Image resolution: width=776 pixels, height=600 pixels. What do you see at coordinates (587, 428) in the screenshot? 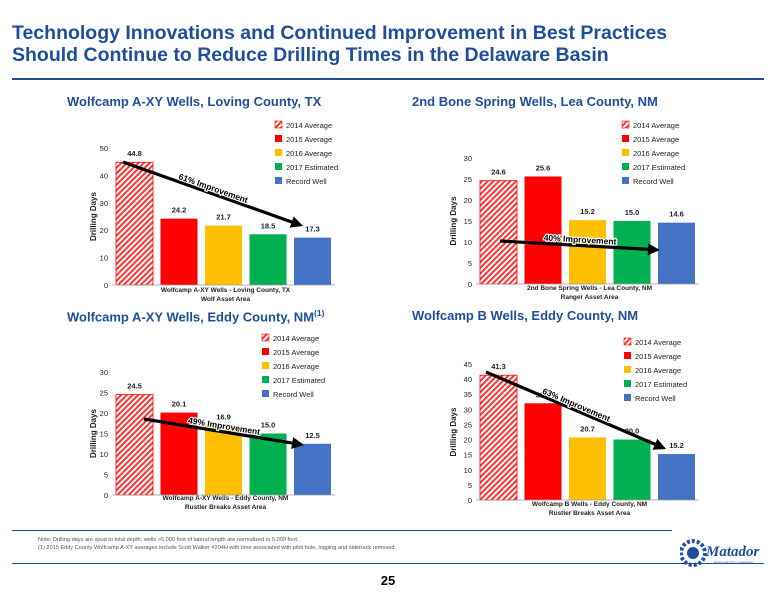
I see `data-label: 20.7` at bounding box center [587, 428].